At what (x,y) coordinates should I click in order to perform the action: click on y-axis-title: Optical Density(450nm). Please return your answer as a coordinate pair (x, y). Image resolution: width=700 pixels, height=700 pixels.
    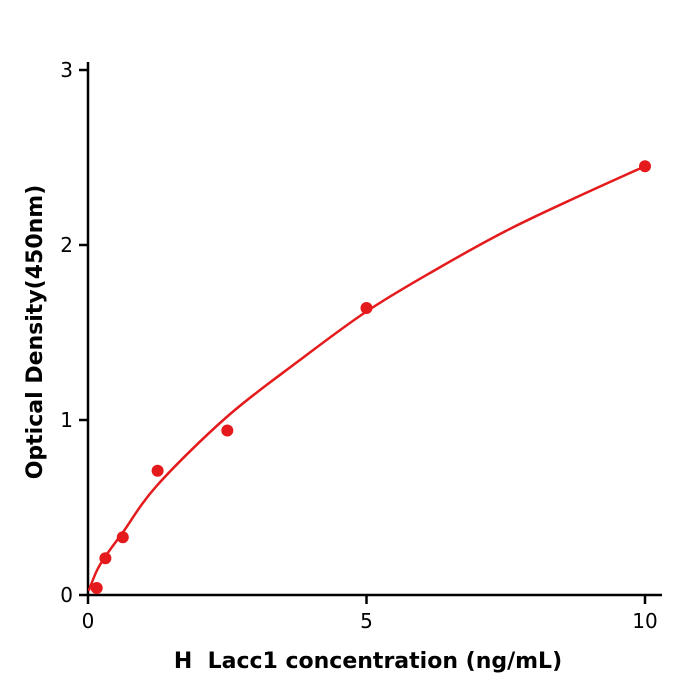
    Looking at the image, I should click on (35, 332).